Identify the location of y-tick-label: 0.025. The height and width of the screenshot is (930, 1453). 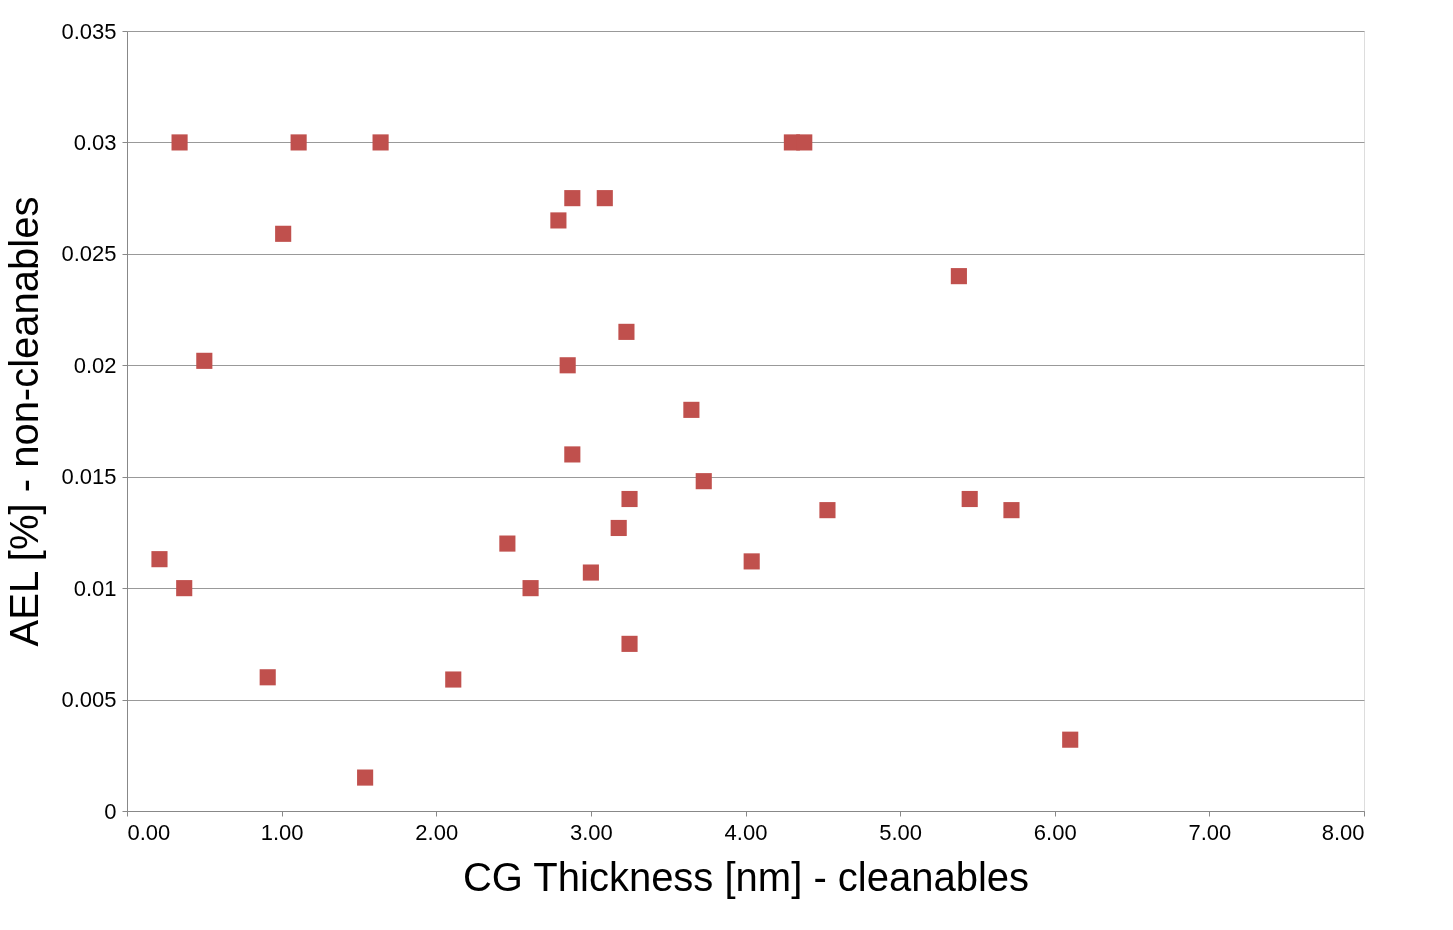
(89, 254).